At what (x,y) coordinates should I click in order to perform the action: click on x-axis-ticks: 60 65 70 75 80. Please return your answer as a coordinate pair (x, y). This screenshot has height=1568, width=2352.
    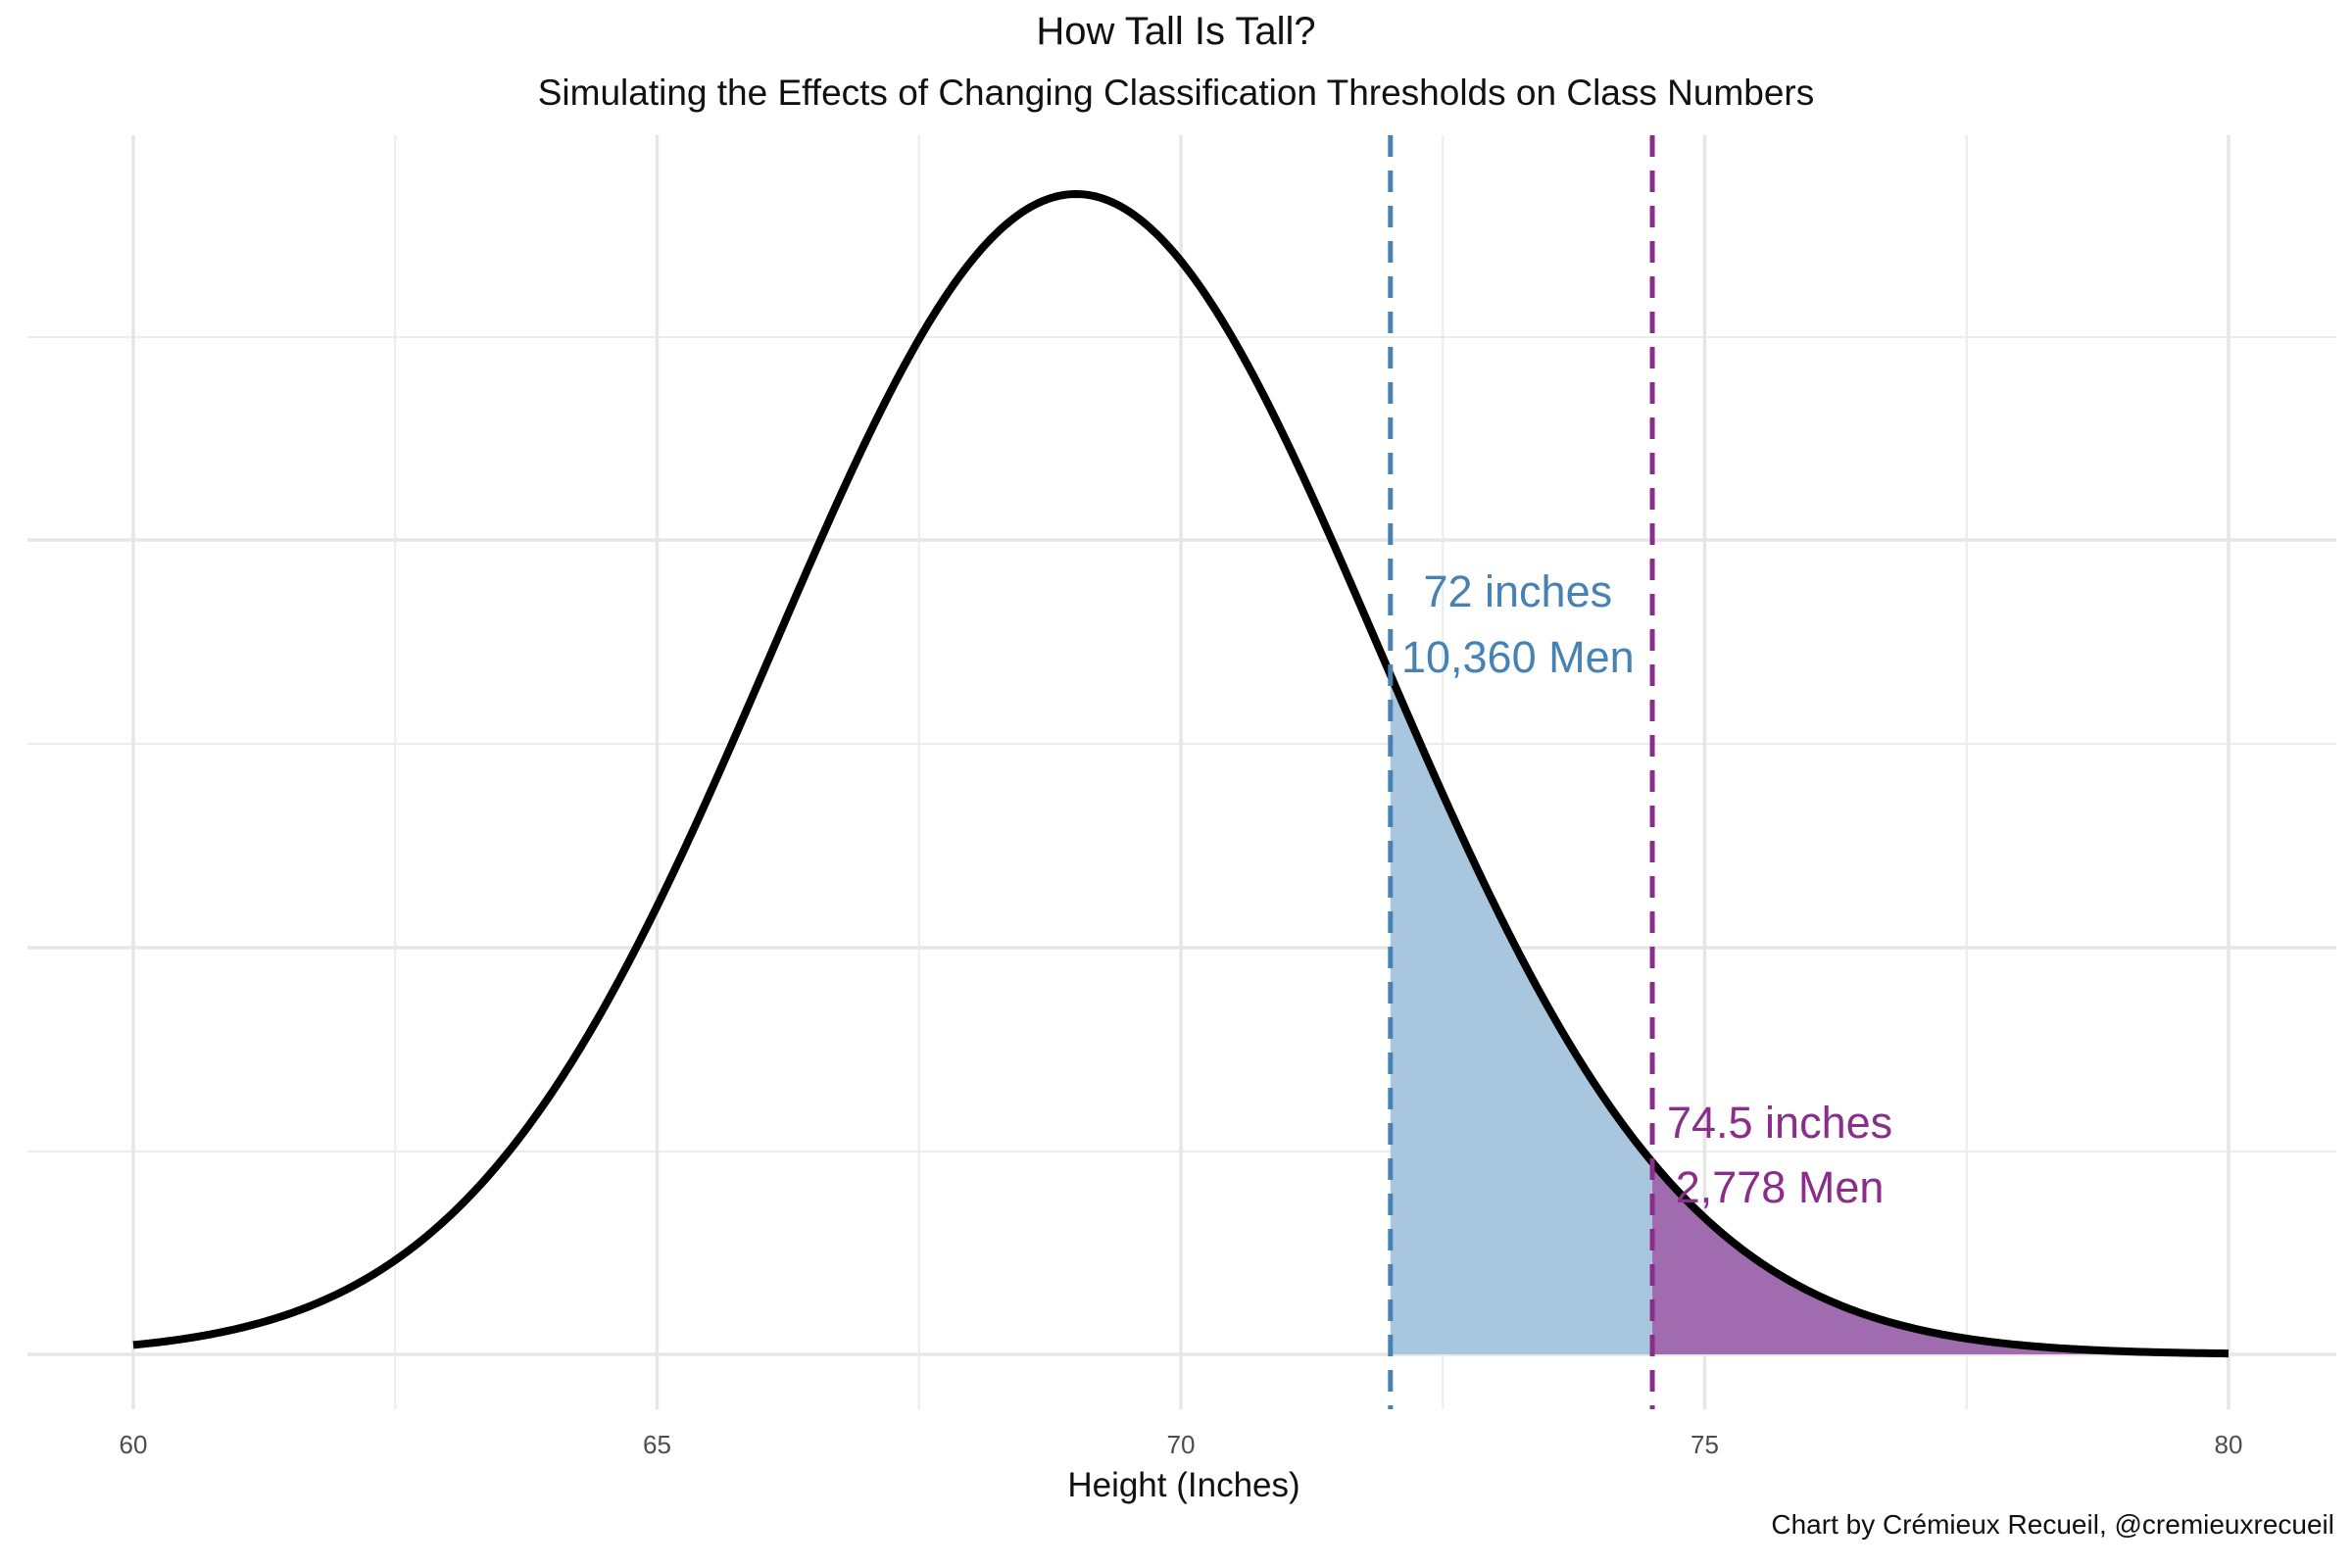
    Looking at the image, I should click on (1181, 1444).